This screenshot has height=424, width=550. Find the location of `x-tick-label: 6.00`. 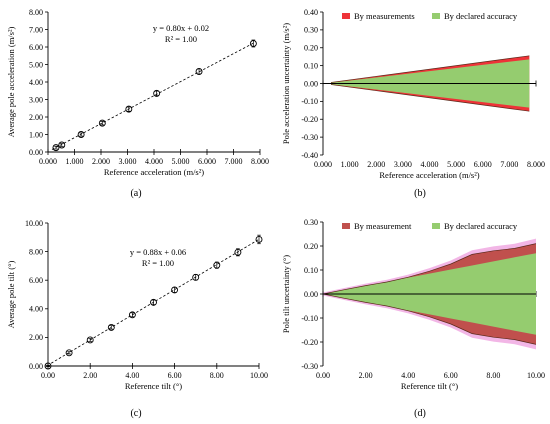

x-tick-label: 6.00 is located at coordinates (451, 375).